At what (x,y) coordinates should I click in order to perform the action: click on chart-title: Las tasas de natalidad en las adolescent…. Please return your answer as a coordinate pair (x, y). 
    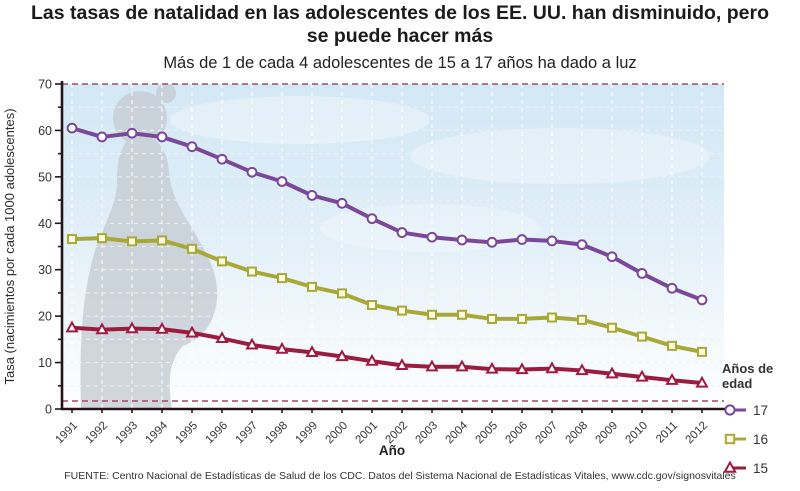
    Looking at the image, I should click on (400, 24).